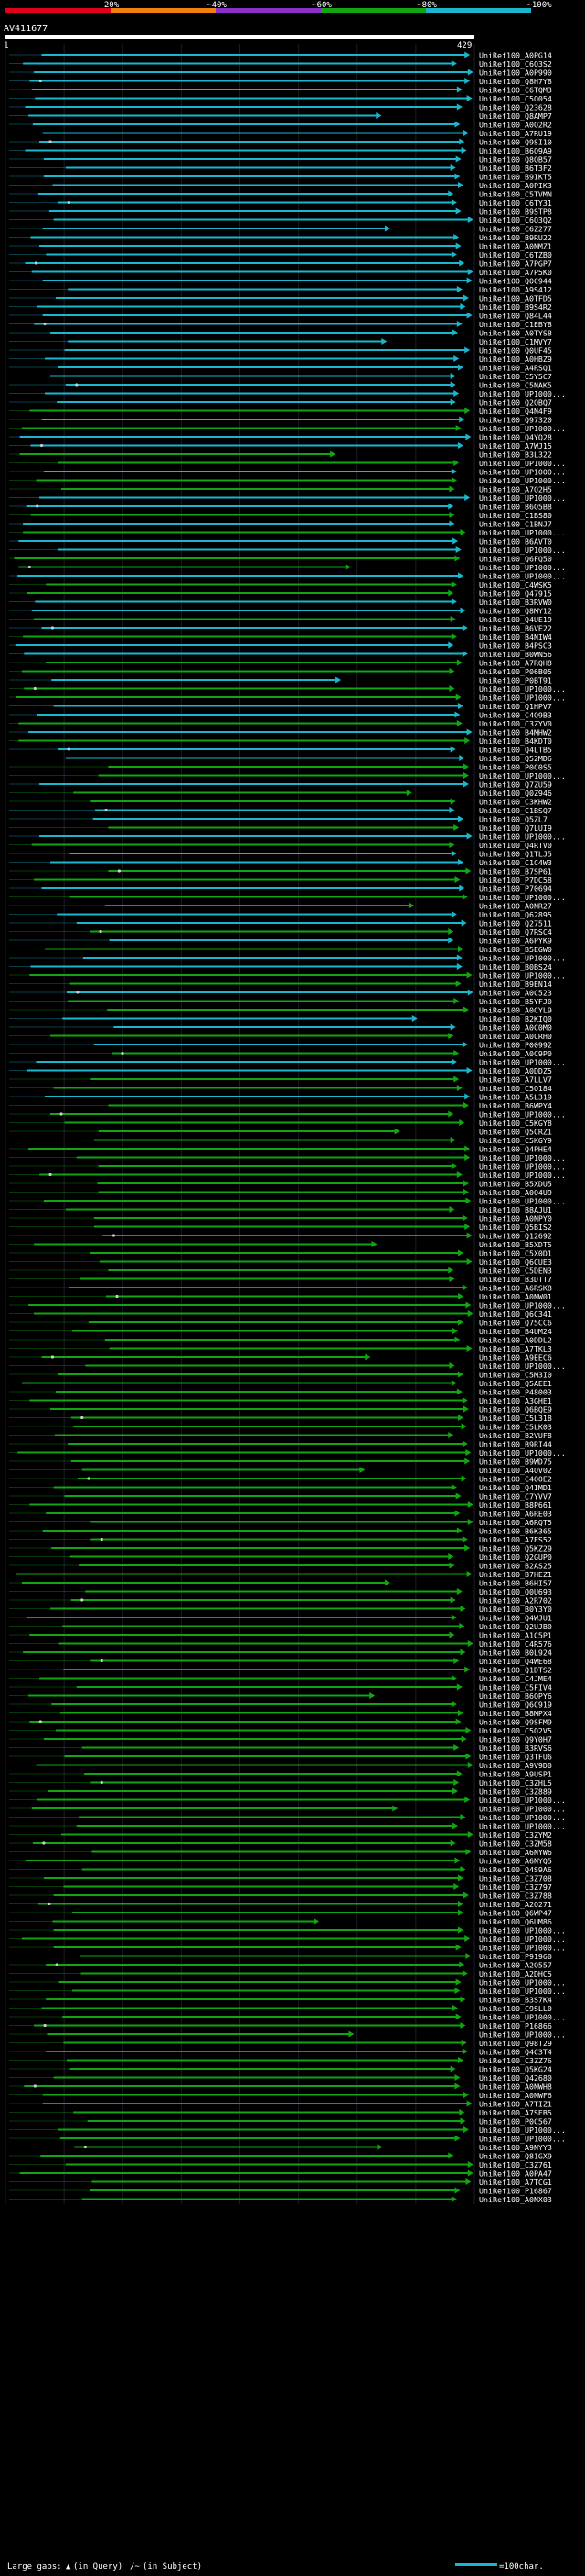 Image resolution: width=585 pixels, height=2576 pixels. Describe the element at coordinates (515, 1036) in the screenshot. I see `hit-label: UniRef100_A0CRH0` at that location.